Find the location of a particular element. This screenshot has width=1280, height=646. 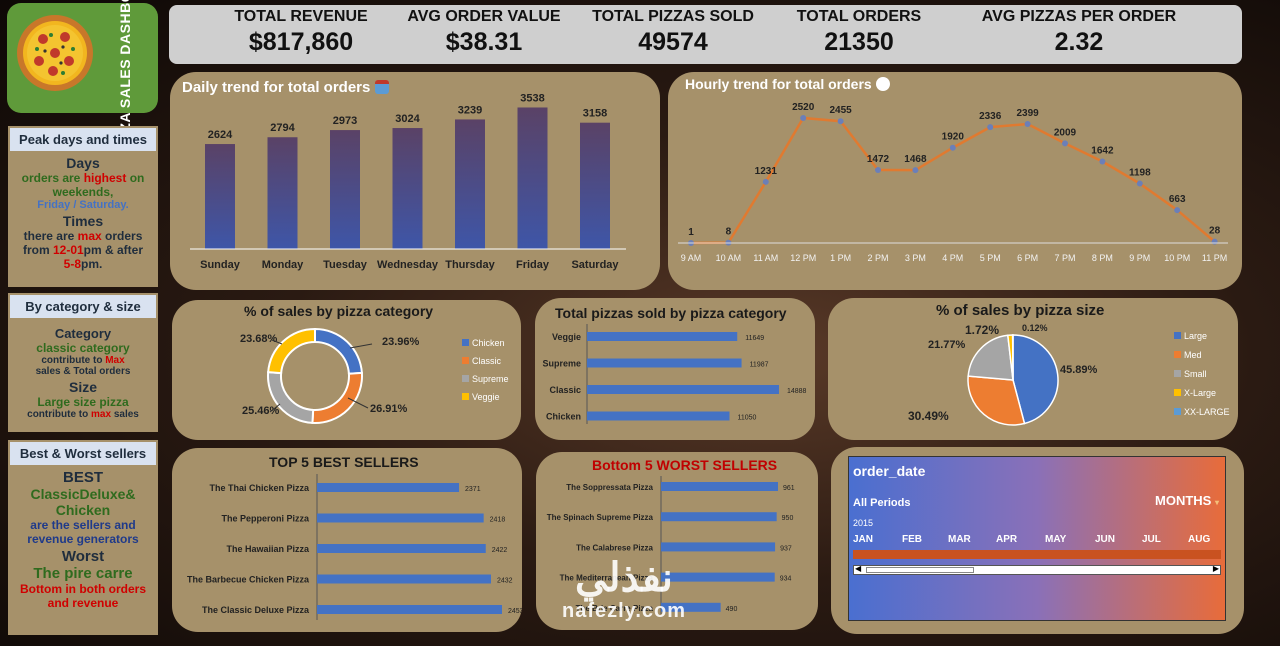

category-legend-label: Classic is located at coordinates (487, 361).